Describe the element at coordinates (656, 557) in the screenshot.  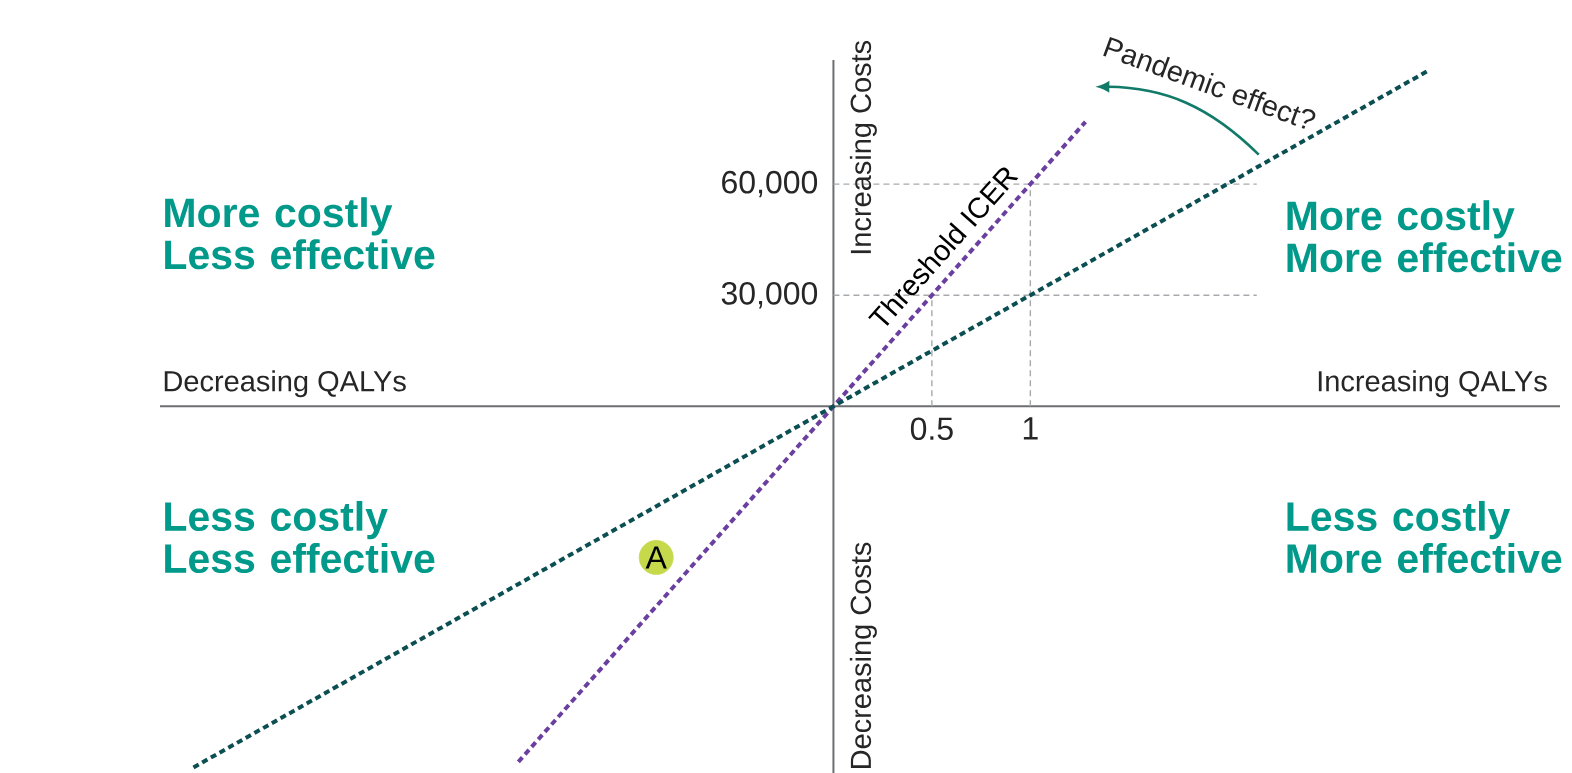
I see `legend-label: A` at that location.